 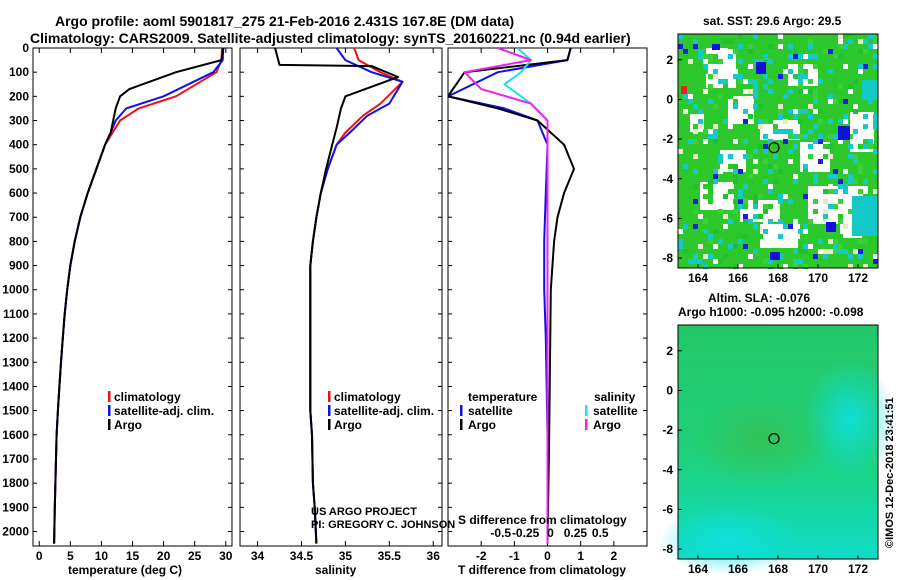 I want to click on map-x-tick-label: 164, so click(x=698, y=278).